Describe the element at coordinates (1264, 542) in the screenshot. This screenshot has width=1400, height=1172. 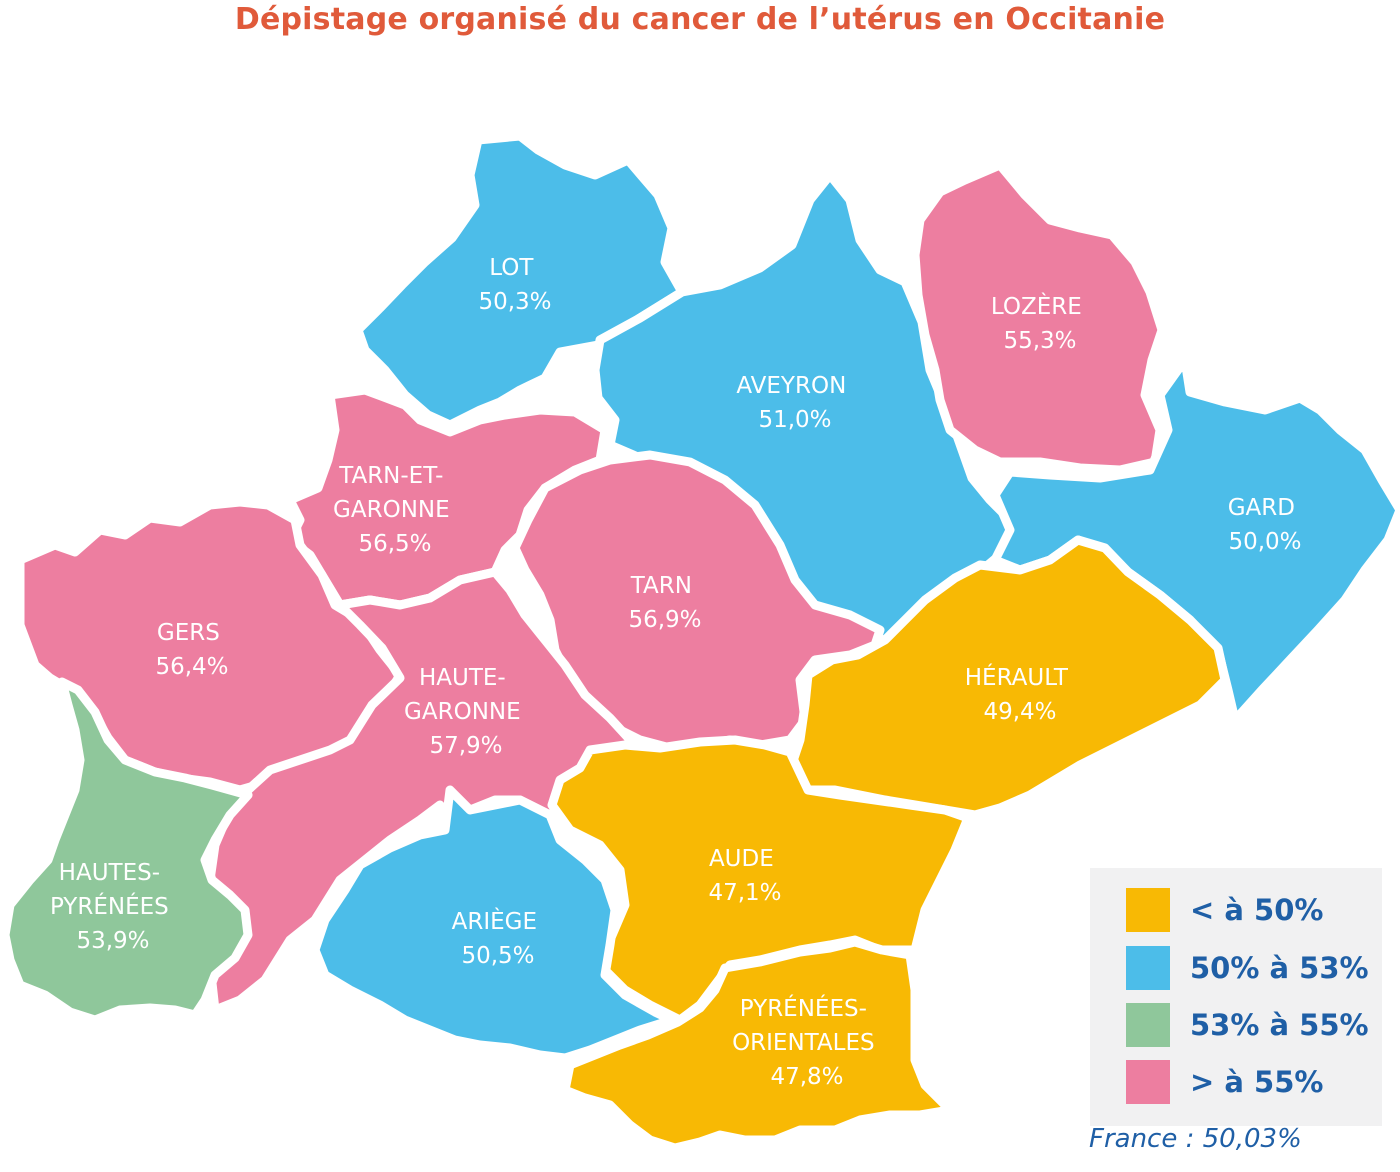
I see `label-gard-value: 50,0%` at that location.